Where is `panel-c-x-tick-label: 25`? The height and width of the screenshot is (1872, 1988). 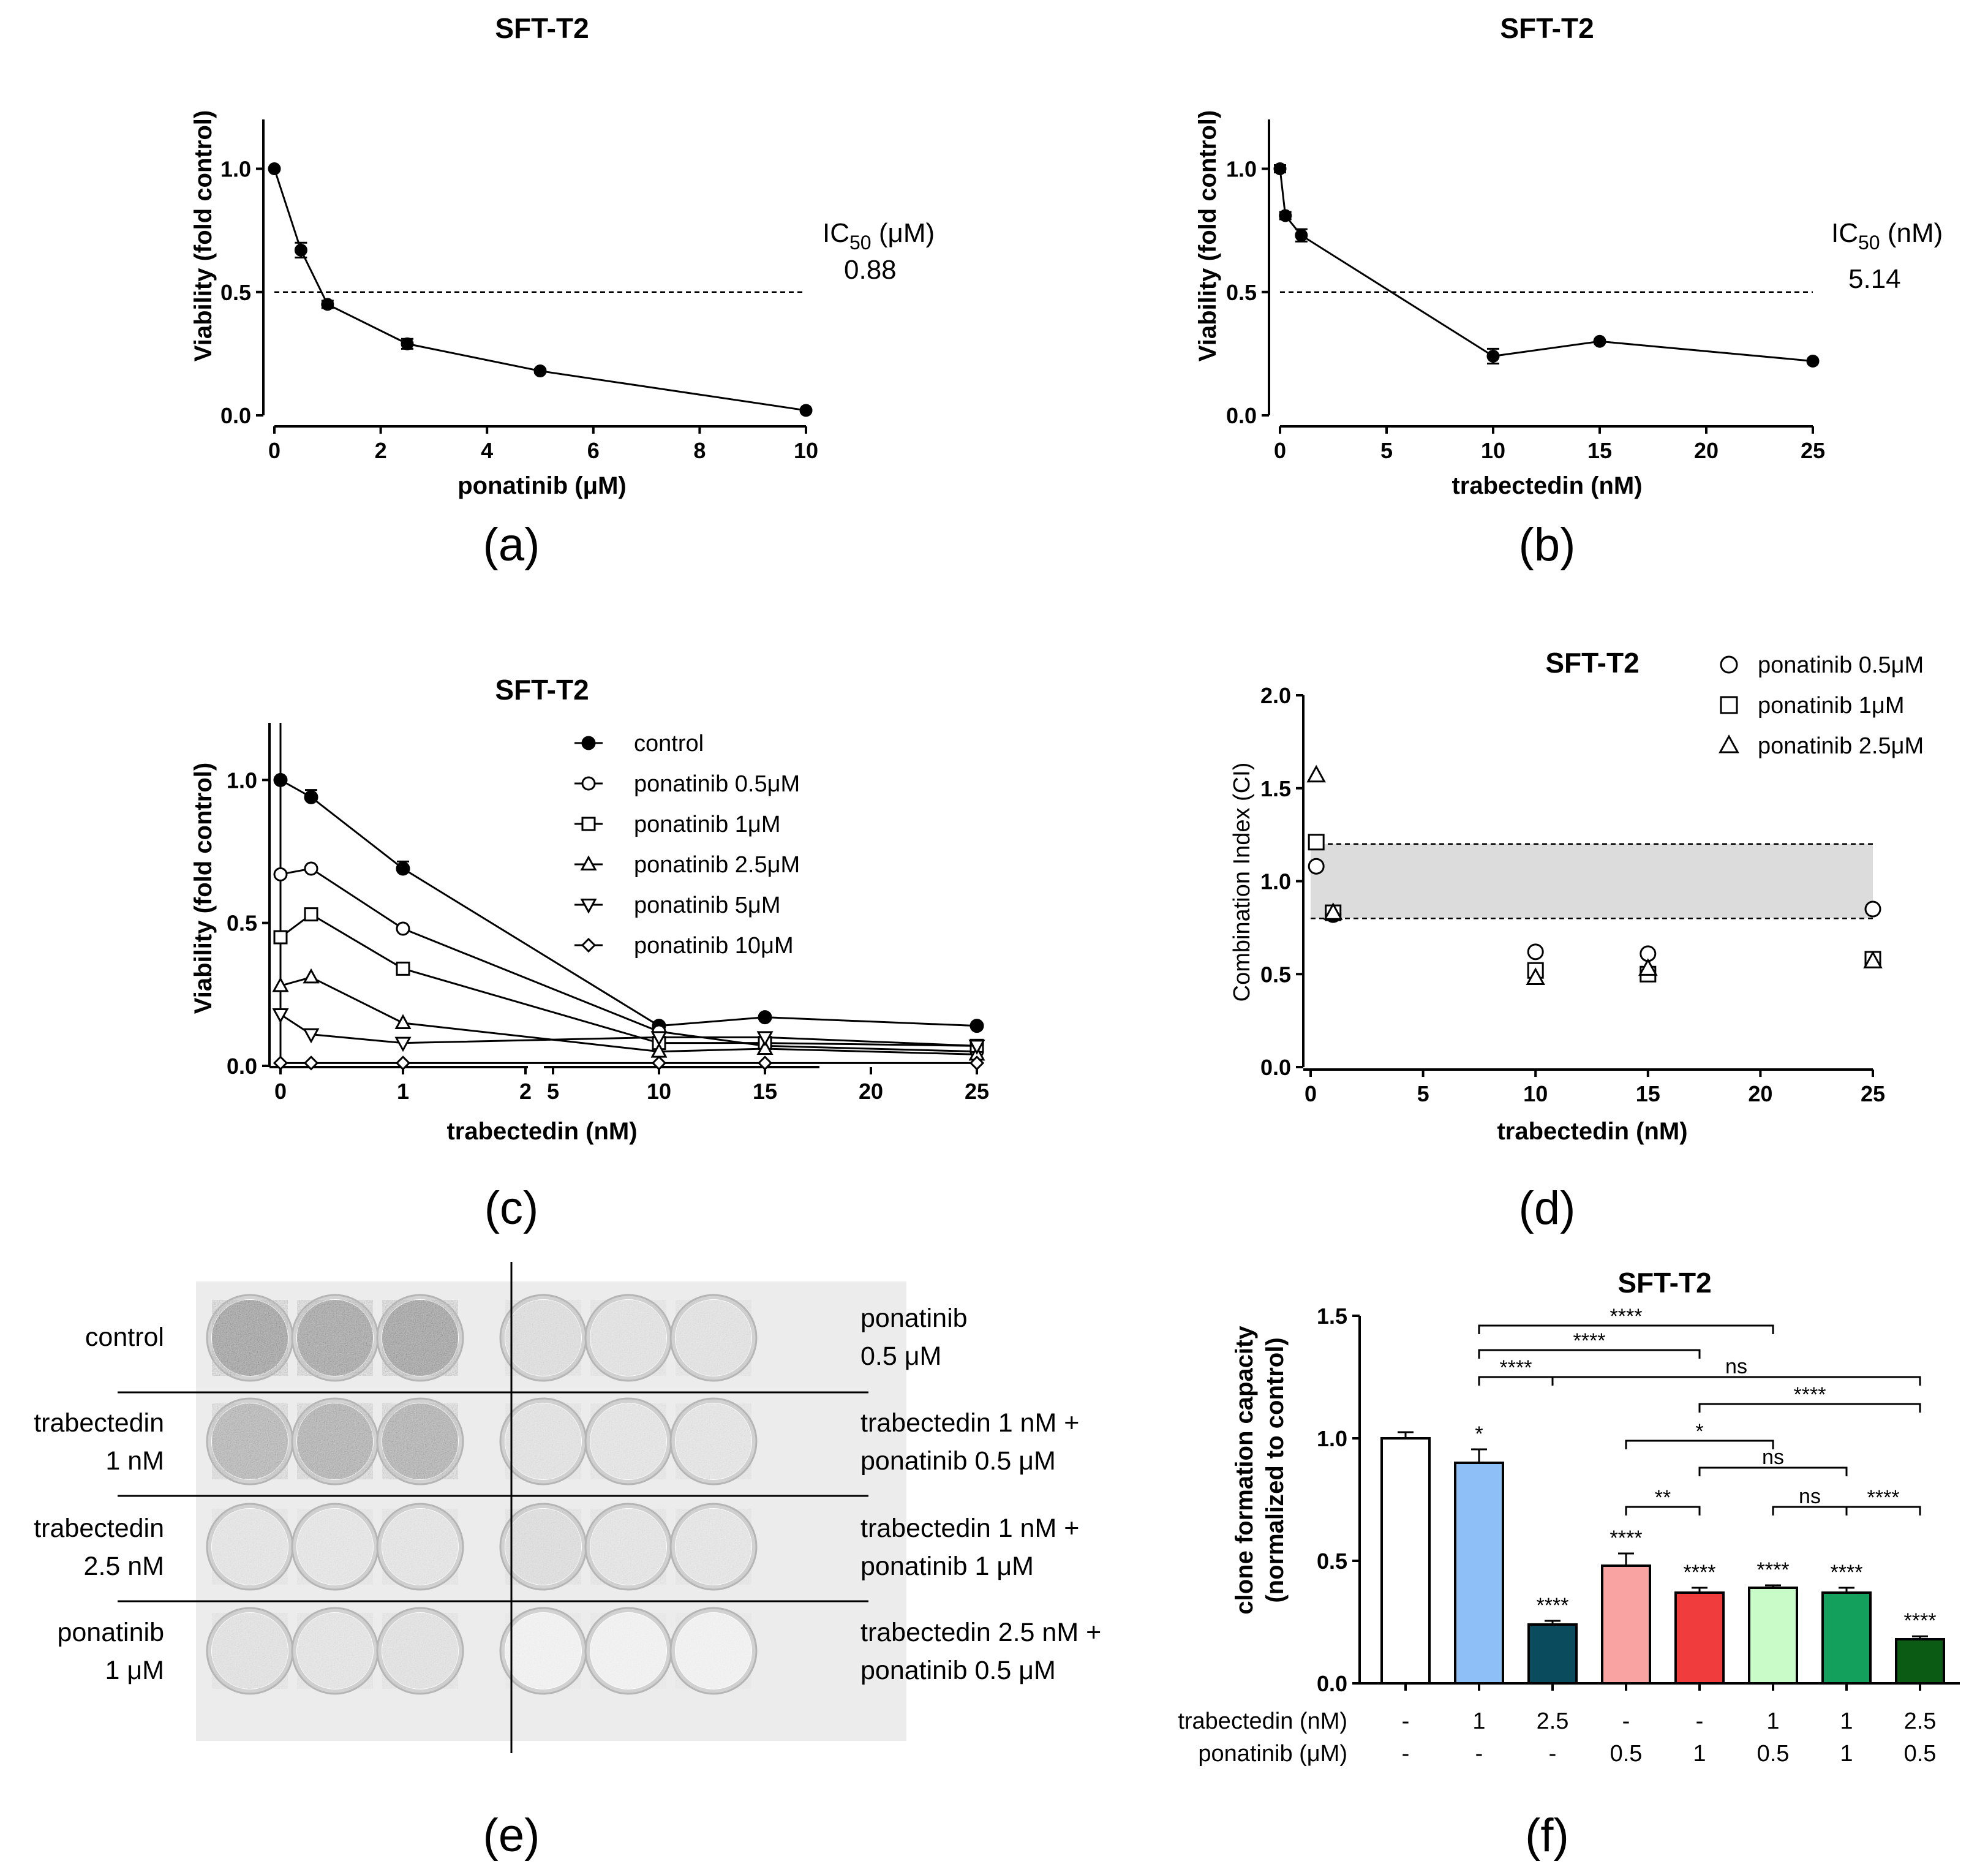 panel-c-x-tick-label: 25 is located at coordinates (977, 1091).